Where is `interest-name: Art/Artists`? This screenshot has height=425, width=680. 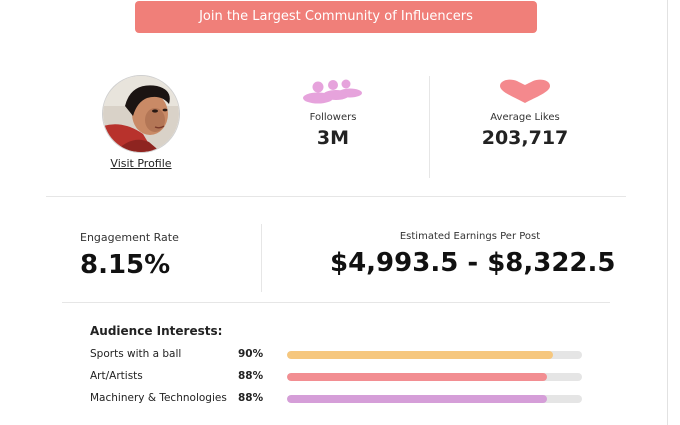
interest-name: Art/Artists is located at coordinates (116, 376).